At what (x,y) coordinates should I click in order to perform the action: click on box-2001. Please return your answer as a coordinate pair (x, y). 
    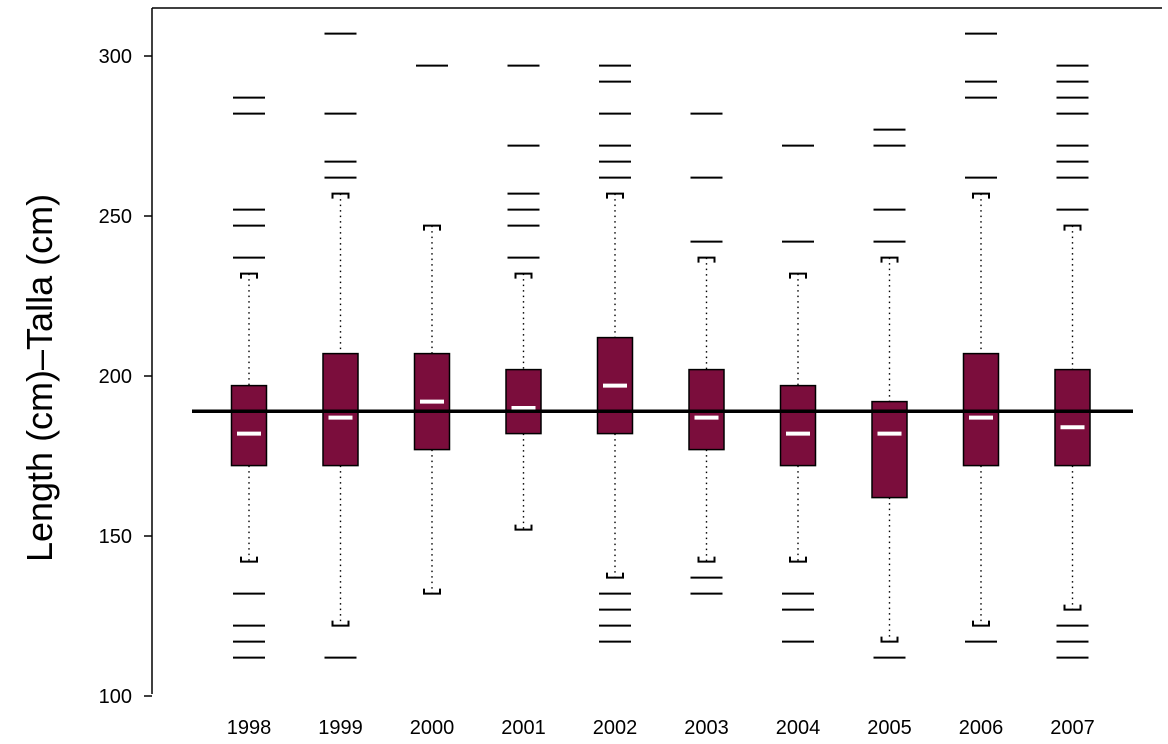
    Looking at the image, I should click on (523, 297).